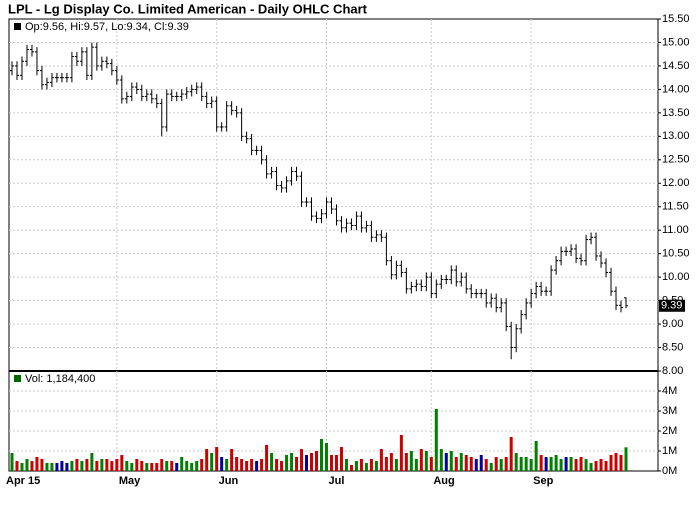  I want to click on y-tick-label: 8.50, so click(672, 347).